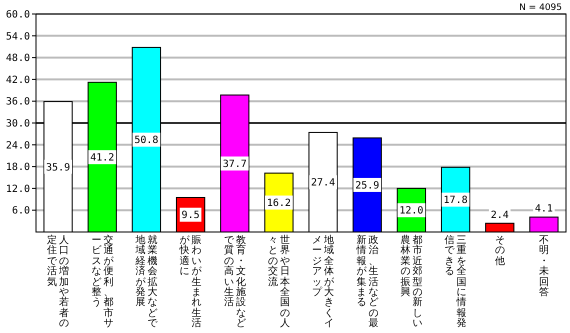 The image size is (570, 333). What do you see at coordinates (499, 215) in the screenshot?
I see `data-label: 2.4` at bounding box center [499, 215].